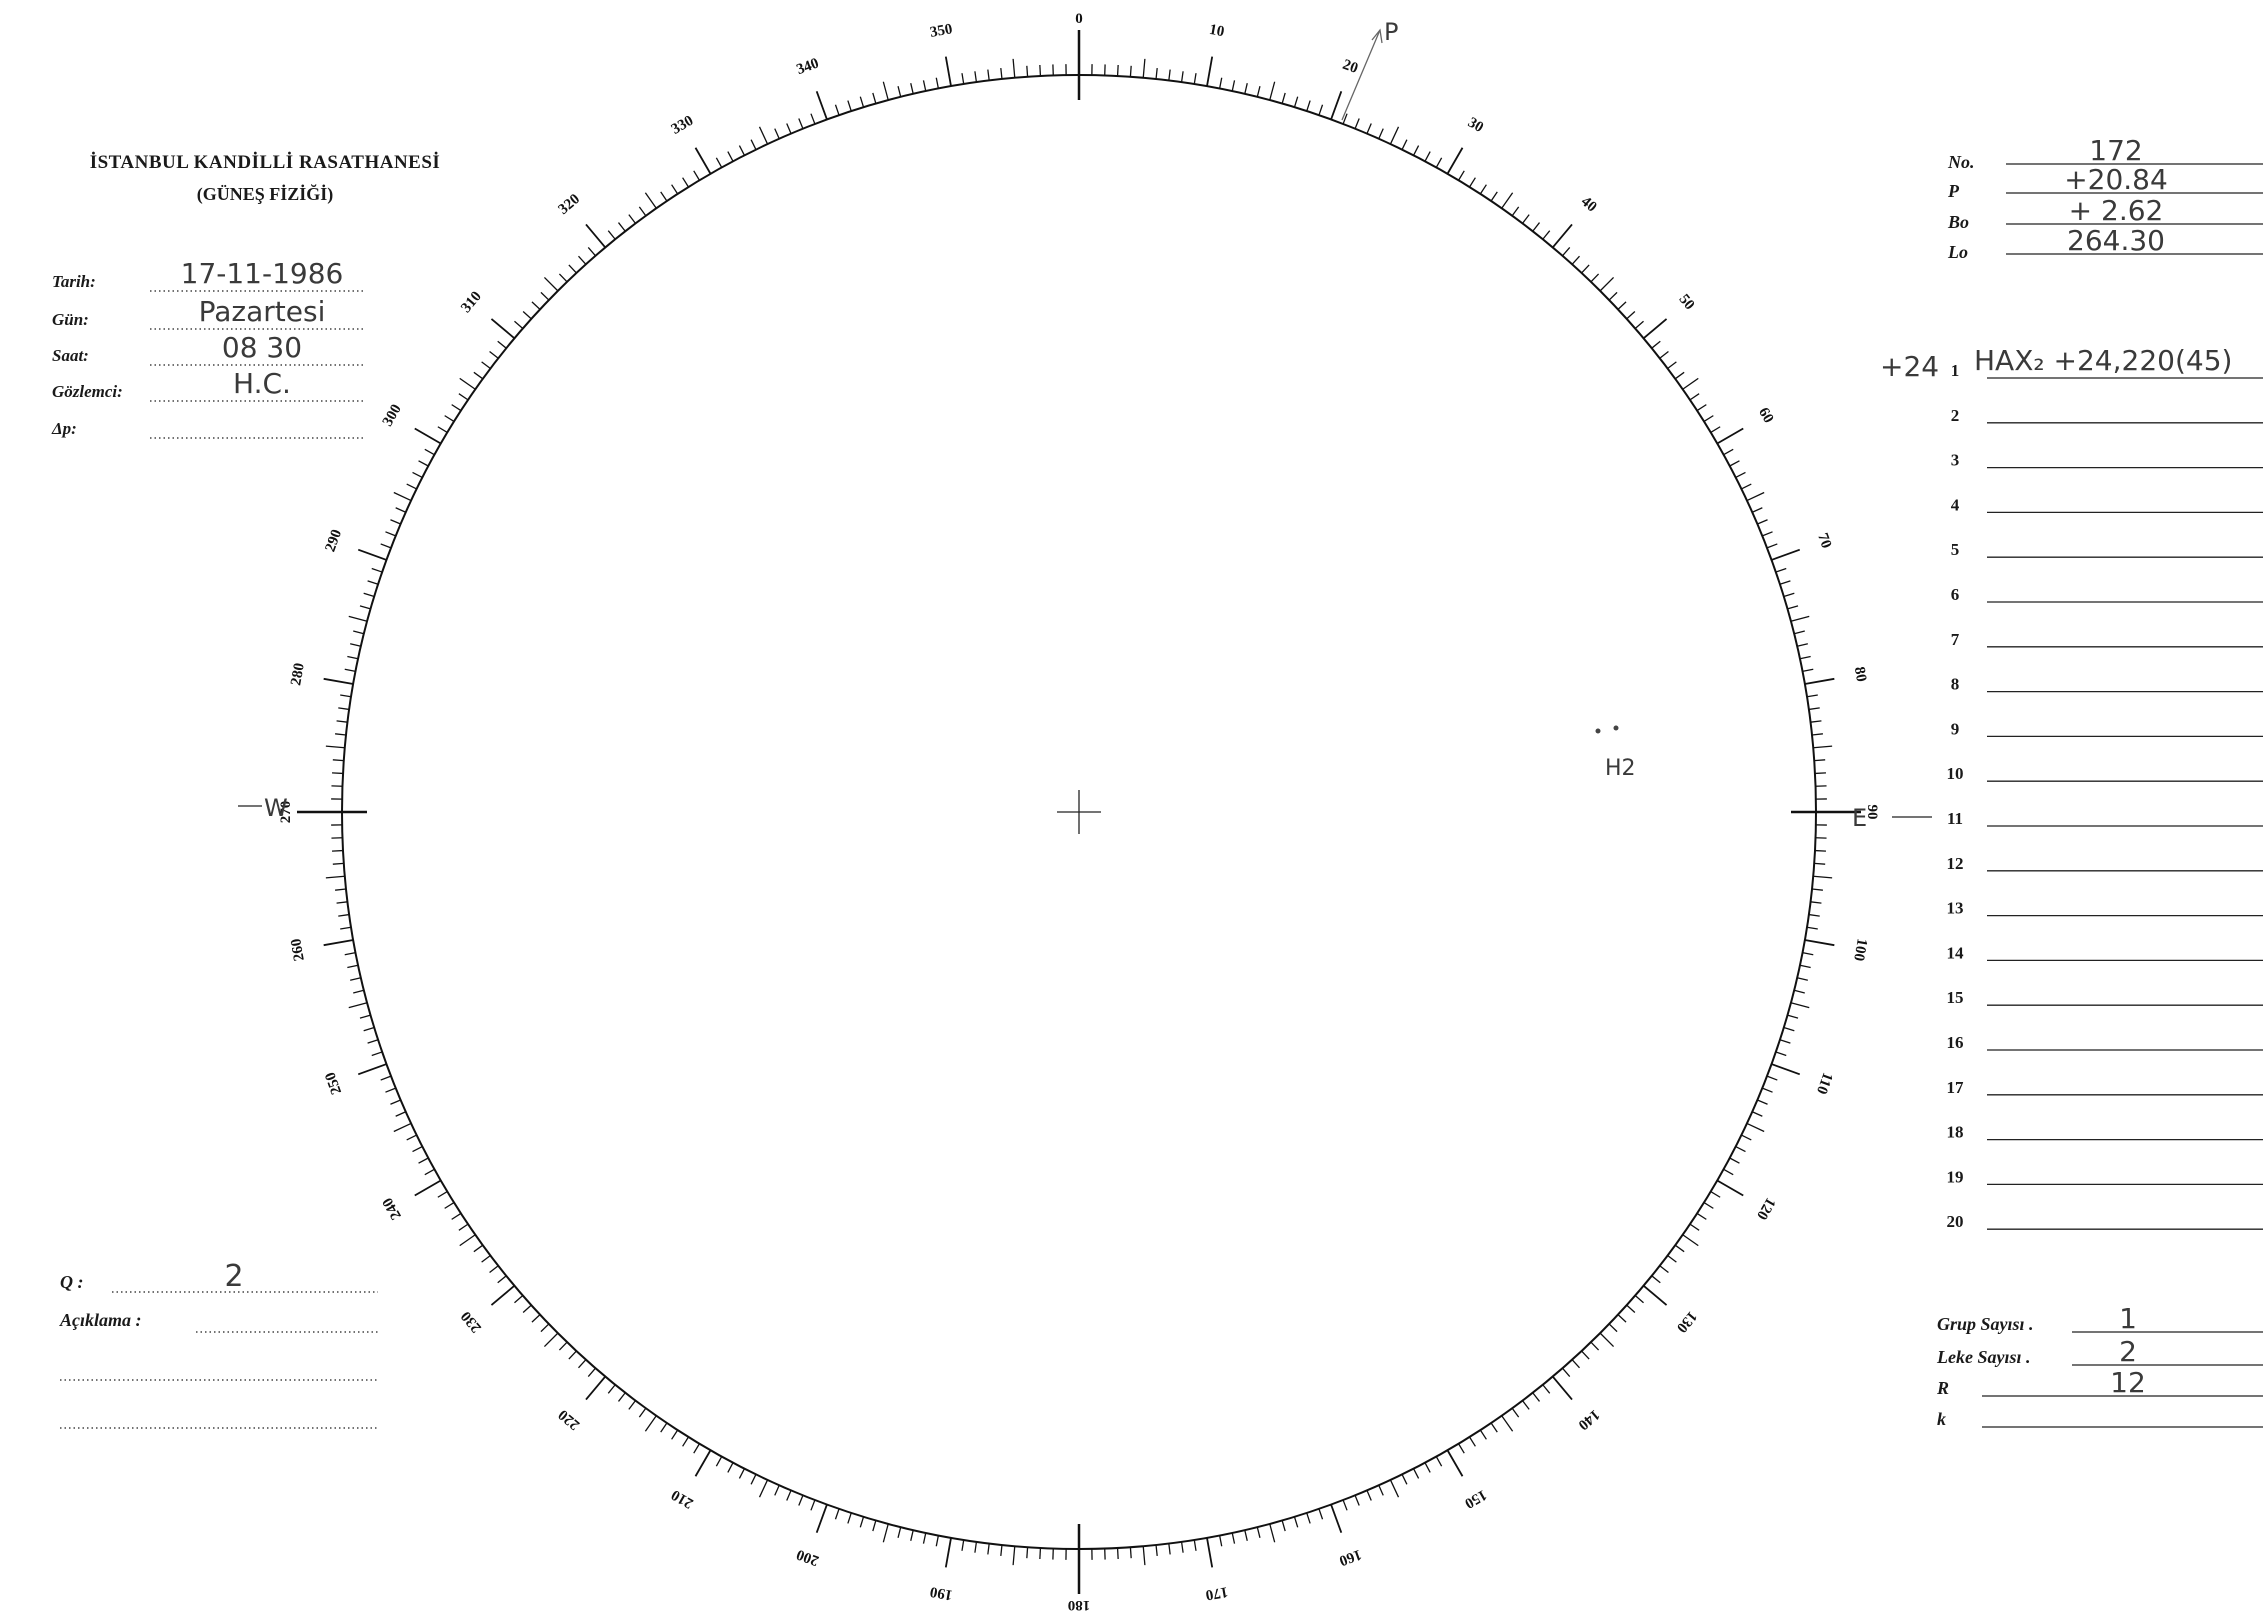 Image resolution: width=2263 pixels, height=1617 pixels. What do you see at coordinates (2128, 1382) in the screenshot?
I see `count-value: 12` at bounding box center [2128, 1382].